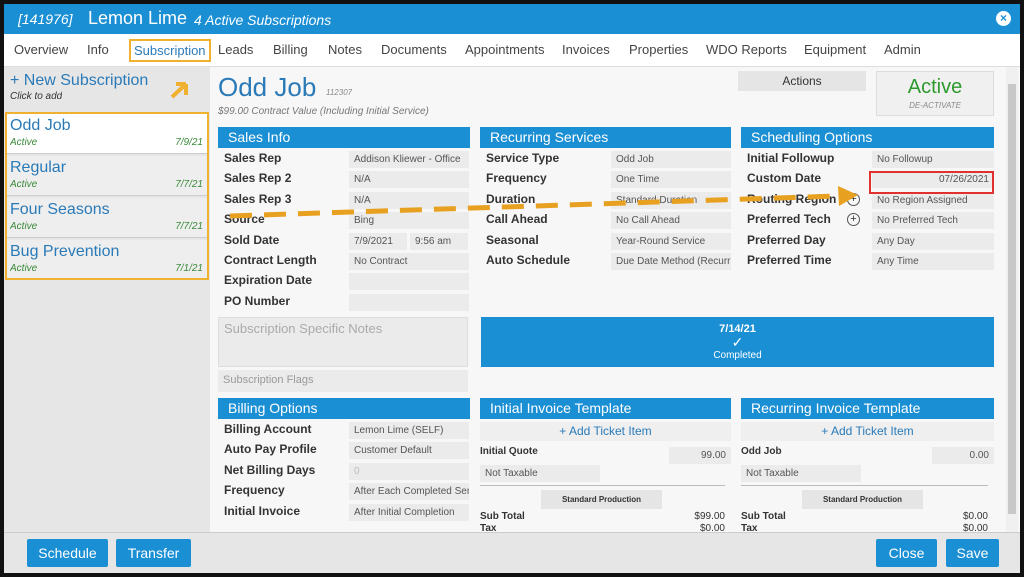  What do you see at coordinates (749, 527) in the screenshot?
I see `tax-label: Tax` at bounding box center [749, 527].